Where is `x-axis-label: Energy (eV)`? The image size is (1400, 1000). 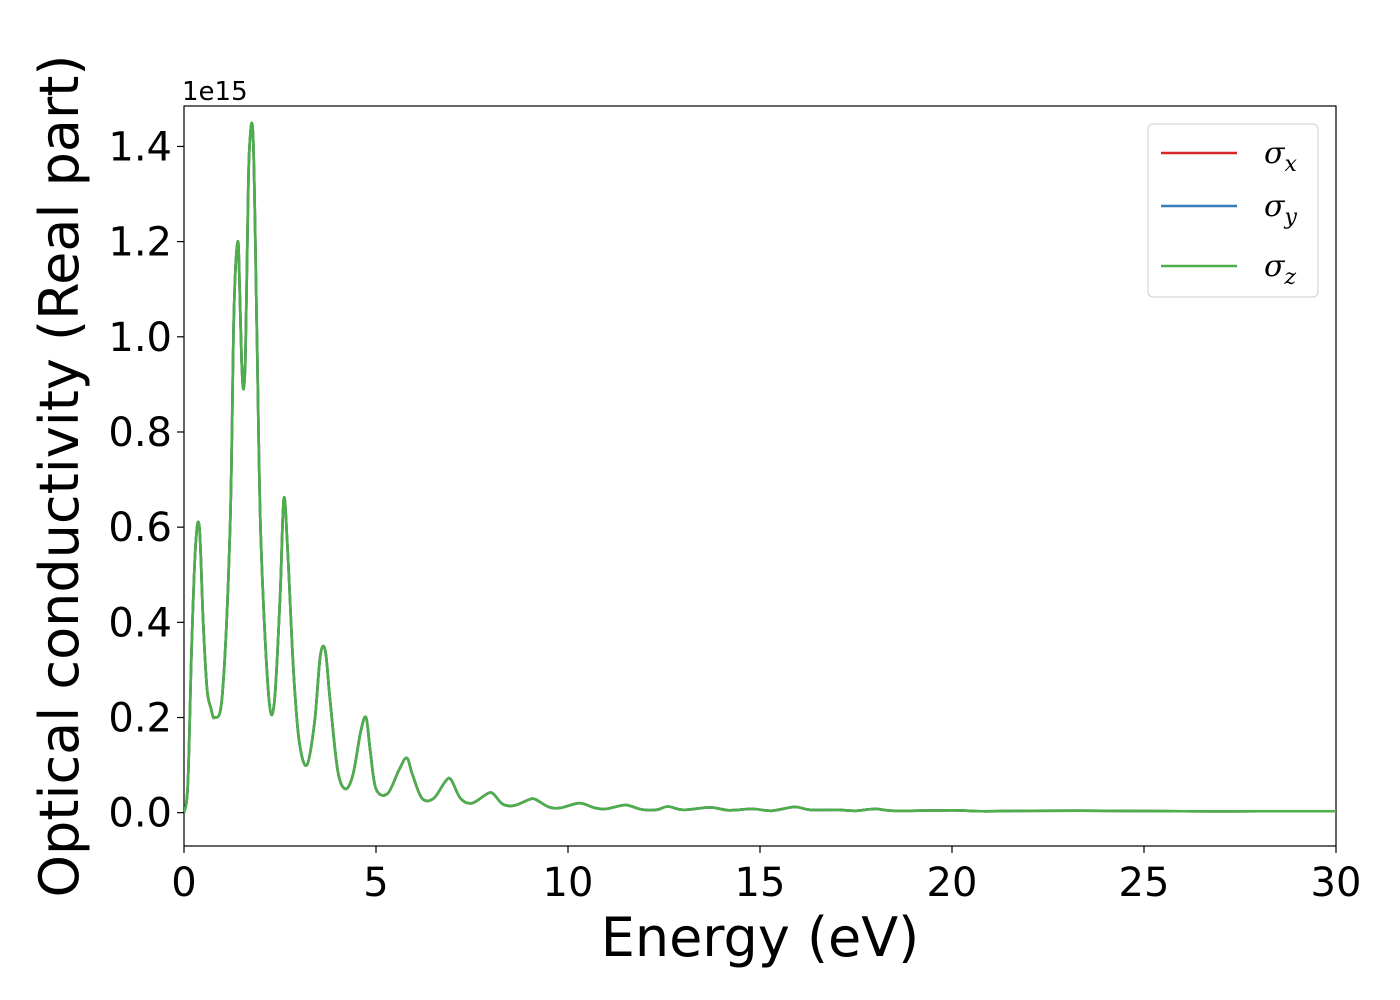
x-axis-label: Energy (eV) is located at coordinates (760, 937).